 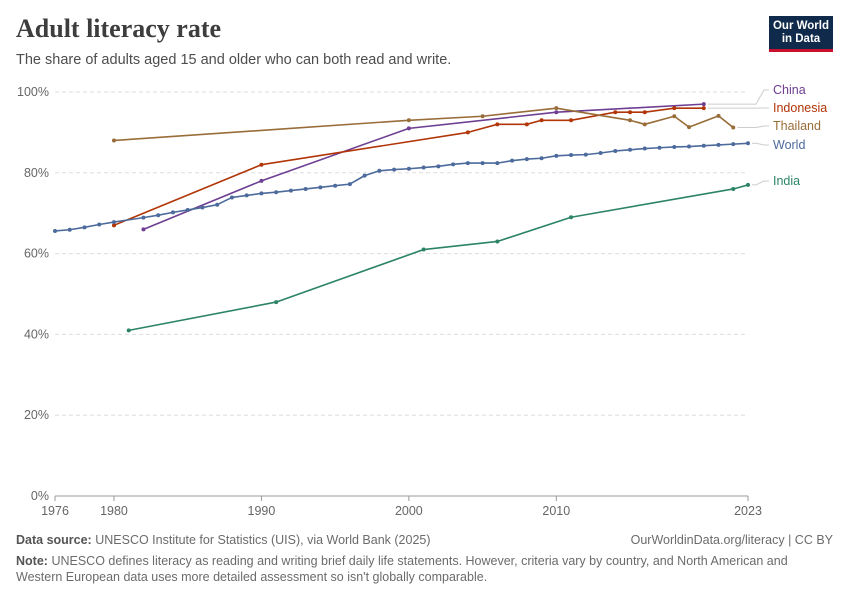 I want to click on legend-label-china: China, so click(x=789, y=90).